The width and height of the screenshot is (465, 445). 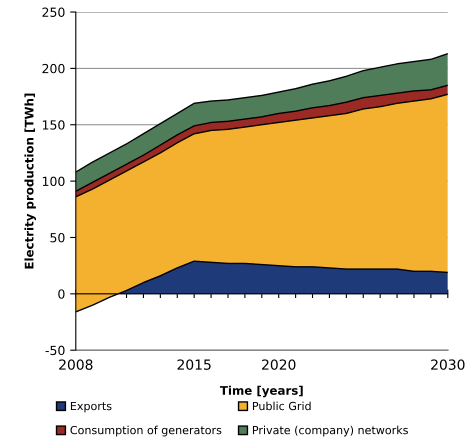 What do you see at coordinates (279, 364) in the screenshot?
I see `x-tick-label: 2020` at bounding box center [279, 364].